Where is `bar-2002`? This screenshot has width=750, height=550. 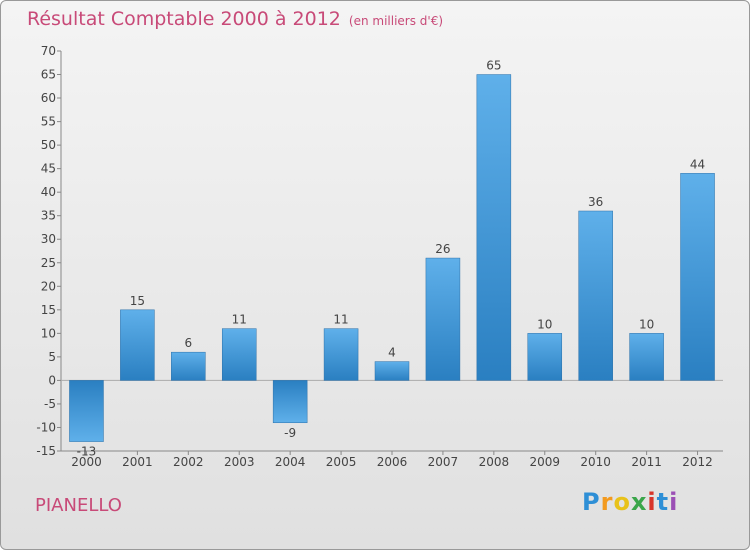
bar-2002 is located at coordinates (188, 366).